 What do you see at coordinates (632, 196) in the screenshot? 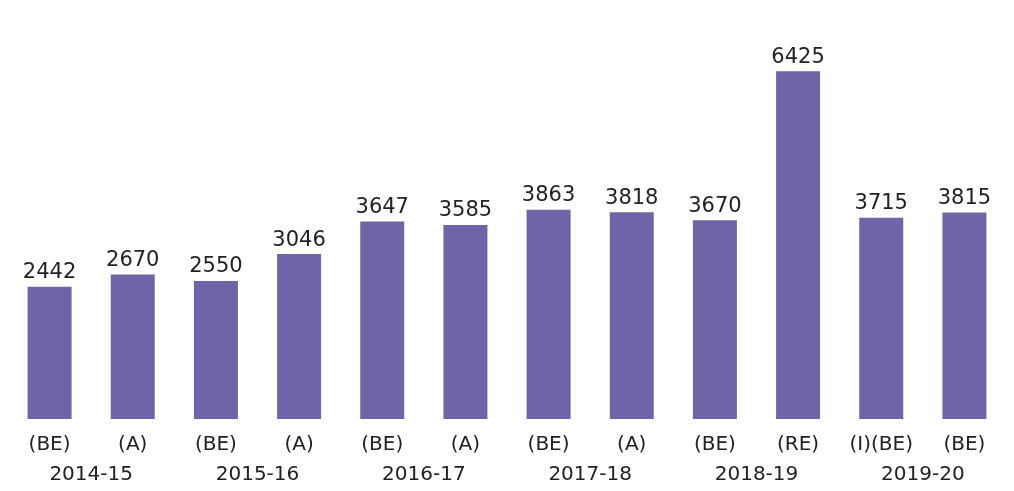
I see `data-label: 3818` at bounding box center [632, 196].